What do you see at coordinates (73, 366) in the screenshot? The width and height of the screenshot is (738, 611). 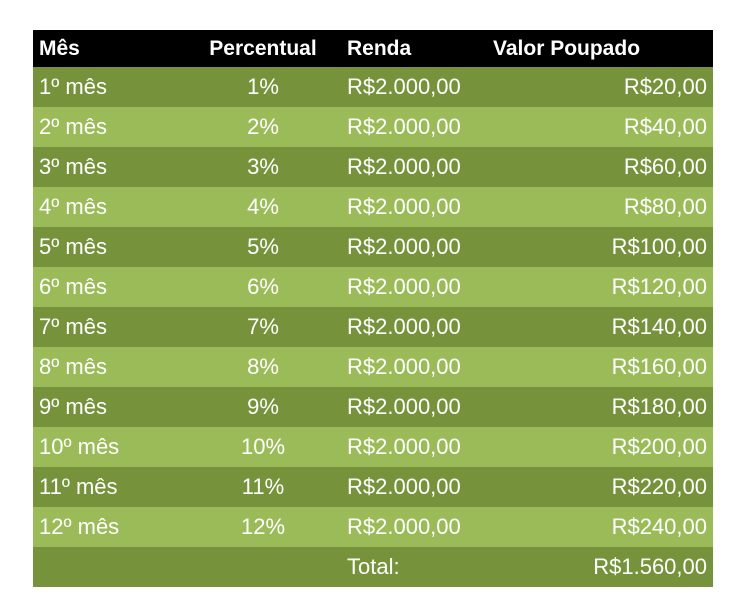 I see `month-cell: 8º mês` at bounding box center [73, 366].